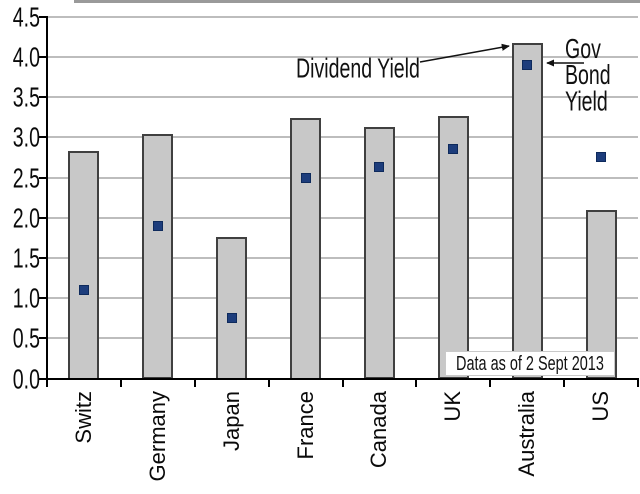  I want to click on bar-france, so click(306, 249).